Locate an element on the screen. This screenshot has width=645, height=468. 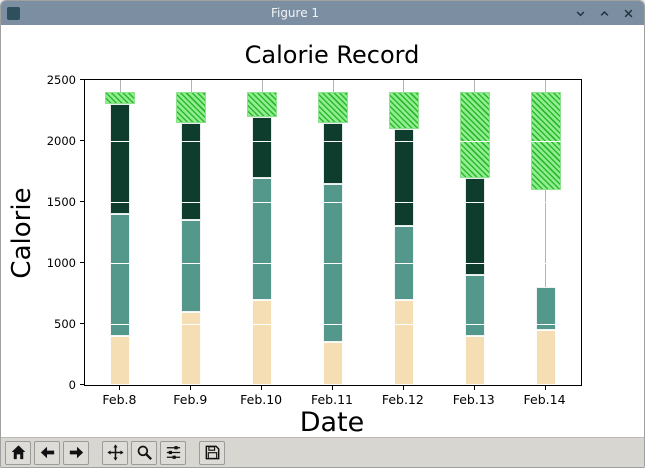
x-tick-label: Feb.13 is located at coordinates (473, 399).